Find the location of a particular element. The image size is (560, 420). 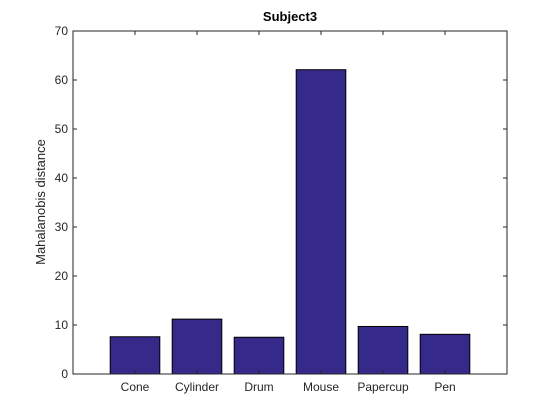

x-tick-label: Cone is located at coordinates (135, 387).